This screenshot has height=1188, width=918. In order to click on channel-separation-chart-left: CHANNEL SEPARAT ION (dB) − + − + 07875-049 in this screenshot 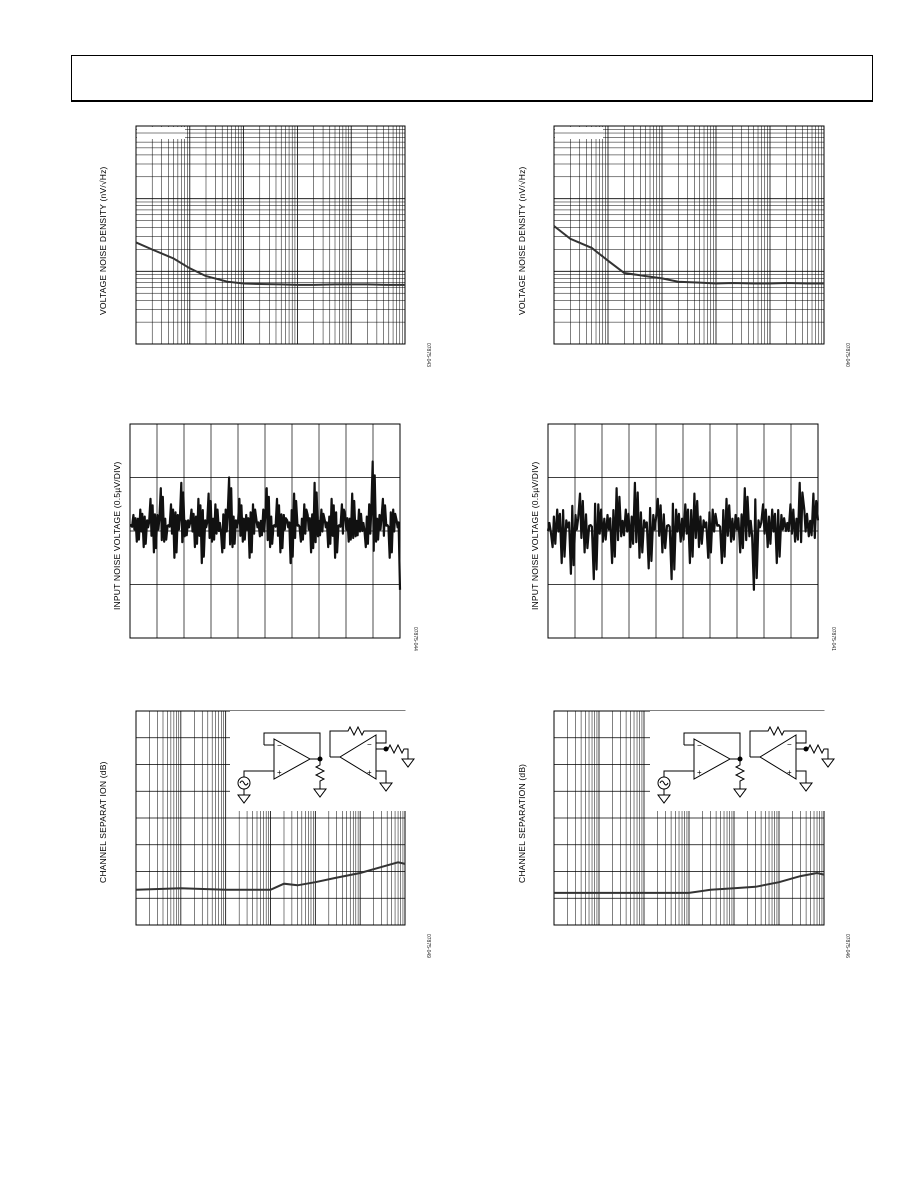, I will do `click(267, 832)`.